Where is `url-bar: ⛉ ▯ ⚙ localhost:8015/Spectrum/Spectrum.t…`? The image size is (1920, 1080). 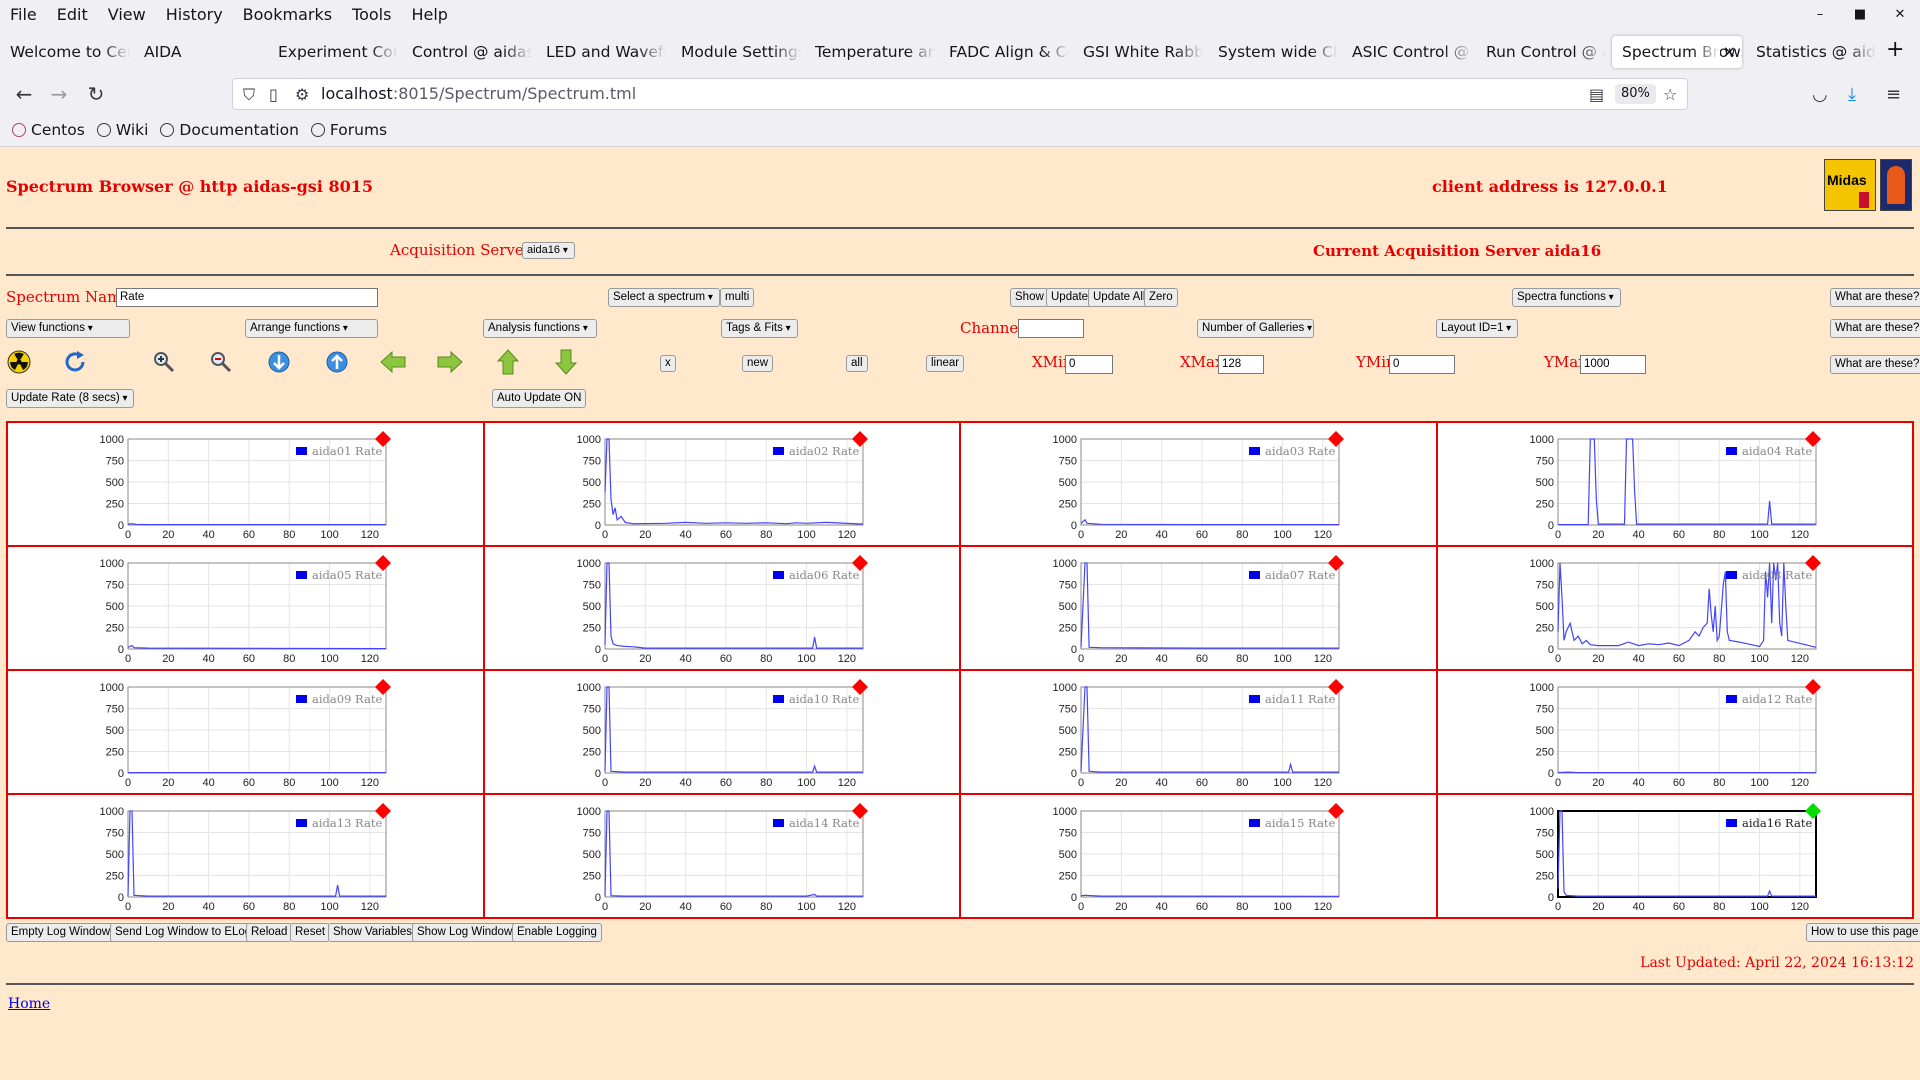 url-bar: ⛉ ▯ ⚙ localhost:8015/Spectrum/Spectrum.t… is located at coordinates (960, 94).